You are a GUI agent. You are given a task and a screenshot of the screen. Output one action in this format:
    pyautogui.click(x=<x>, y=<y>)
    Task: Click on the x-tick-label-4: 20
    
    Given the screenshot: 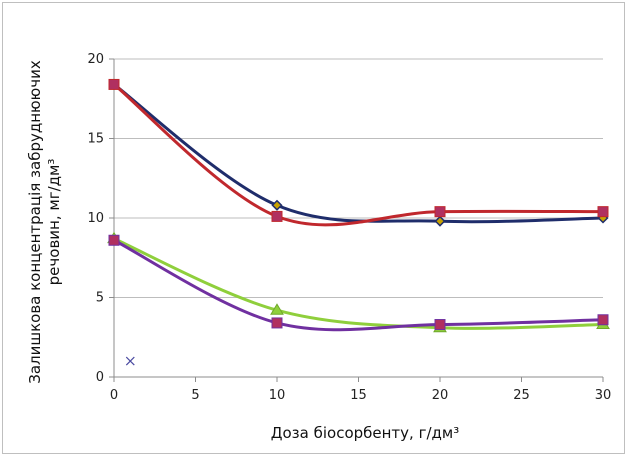 What is the action you would take?
    pyautogui.click(x=440, y=395)
    